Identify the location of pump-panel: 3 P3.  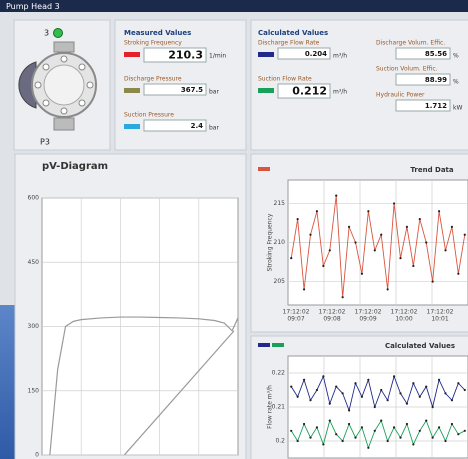
(62, 85).